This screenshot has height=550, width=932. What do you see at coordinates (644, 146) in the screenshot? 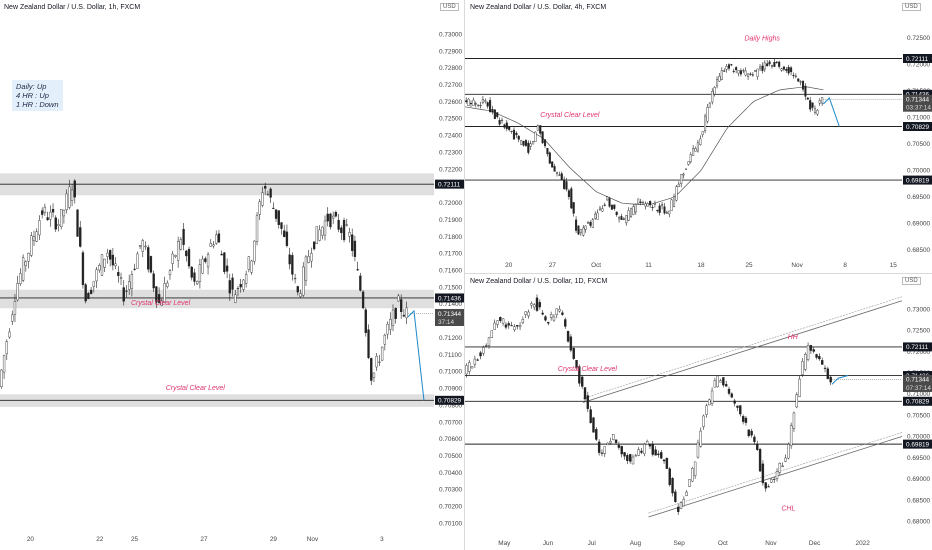
I see `moving-average-line` at bounding box center [644, 146].